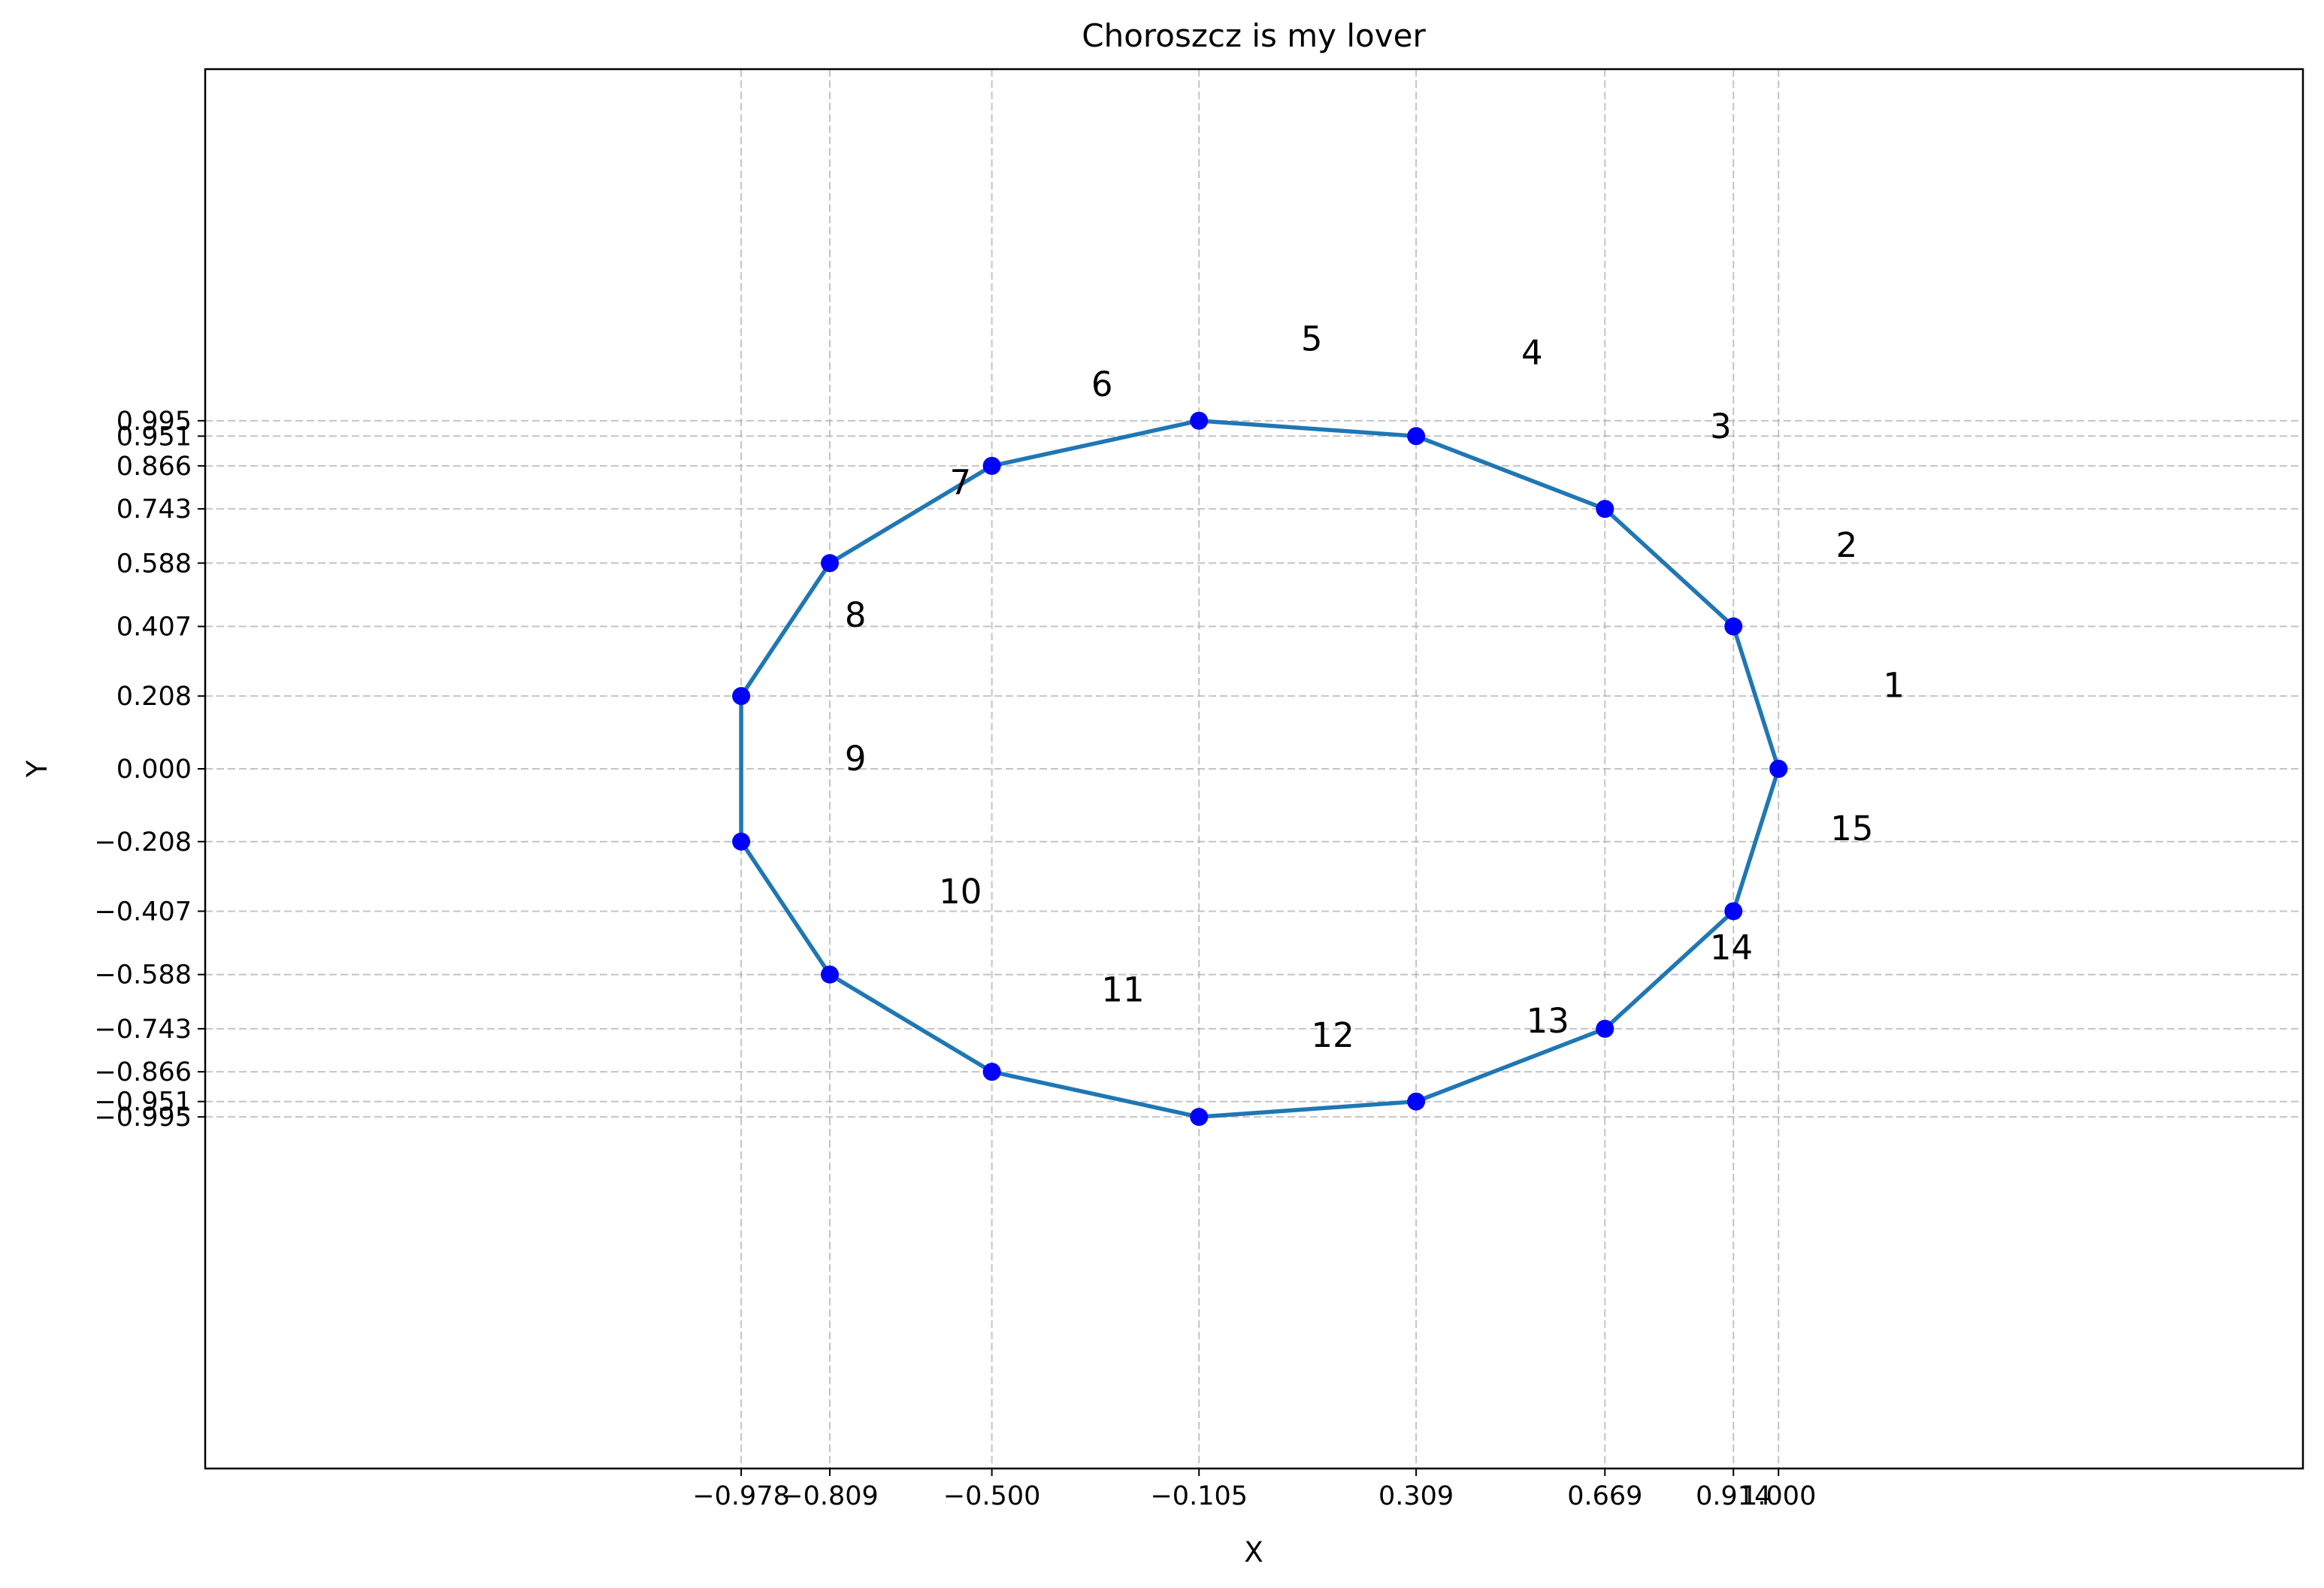 This screenshot has height=1588, width=2324. What do you see at coordinates (856, 615) in the screenshot?
I see `point-label: 8` at bounding box center [856, 615].